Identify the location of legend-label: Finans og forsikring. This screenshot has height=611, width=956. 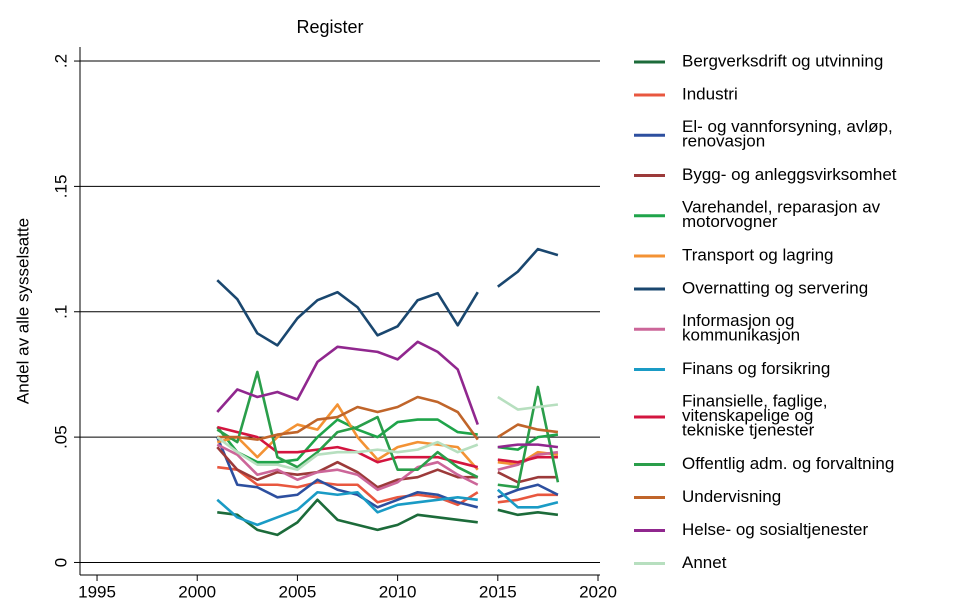
(756, 368).